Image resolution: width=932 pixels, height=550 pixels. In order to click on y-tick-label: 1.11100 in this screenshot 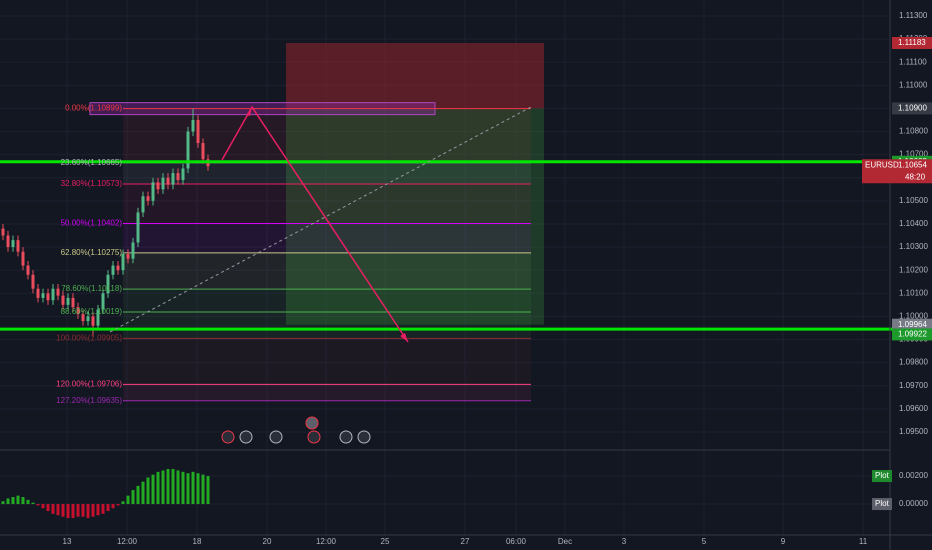, I will do `click(913, 61)`.